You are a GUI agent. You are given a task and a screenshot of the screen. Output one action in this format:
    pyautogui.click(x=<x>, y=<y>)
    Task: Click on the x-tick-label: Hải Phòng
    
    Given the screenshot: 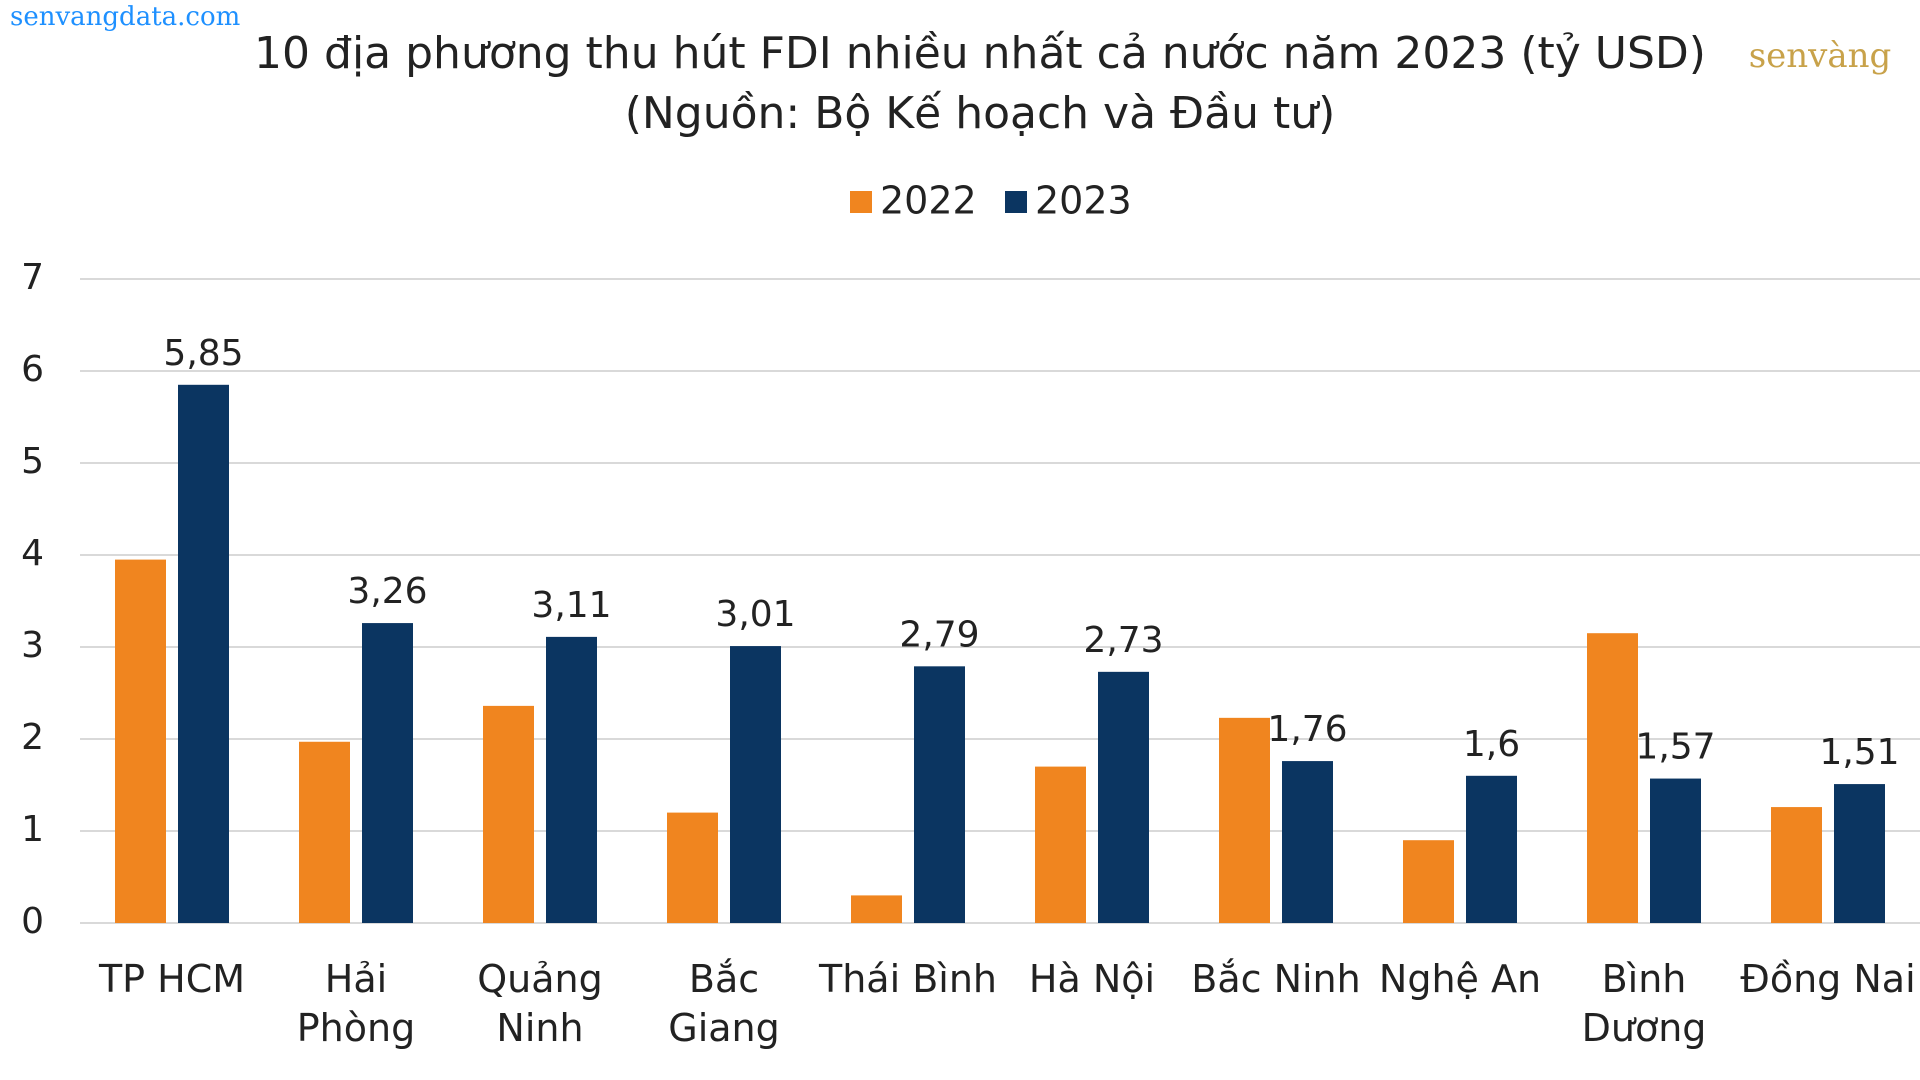 What is the action you would take?
    pyautogui.click(x=356, y=1003)
    